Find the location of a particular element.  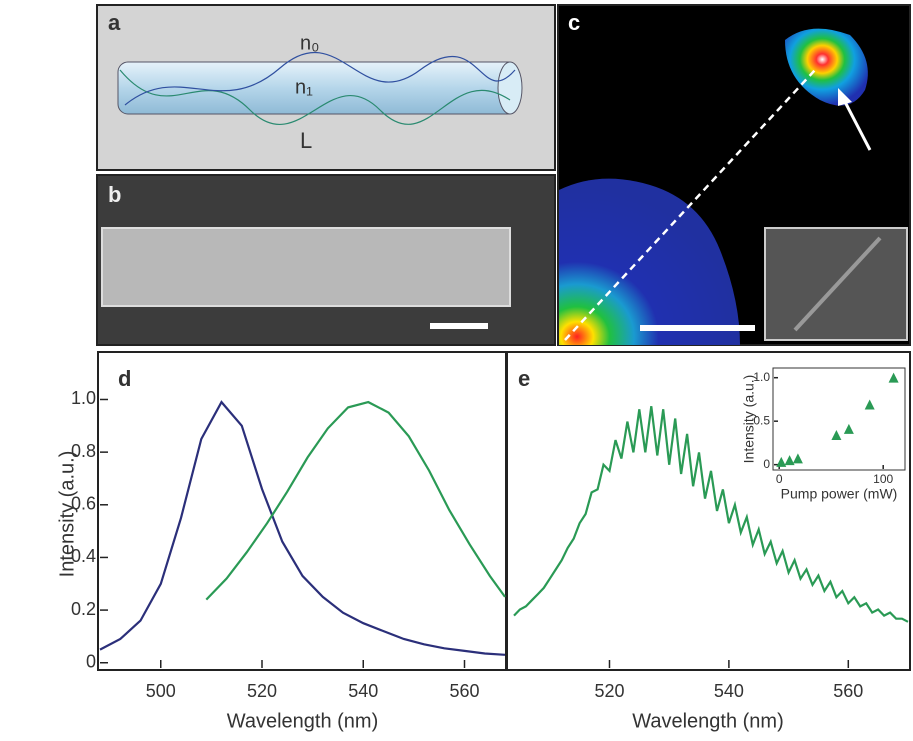

panel-label: e is located at coordinates (524, 378).